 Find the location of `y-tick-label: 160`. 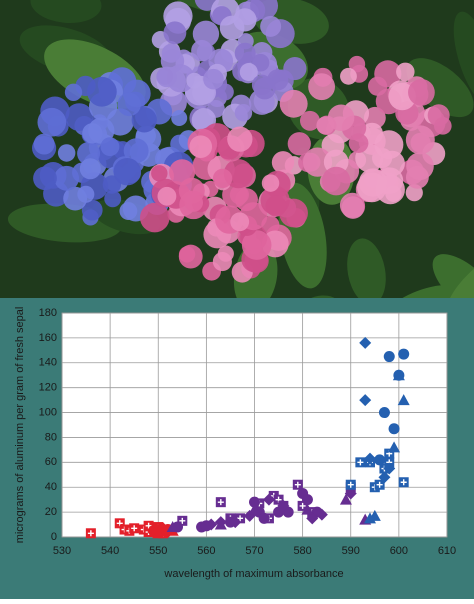

y-tick-label: 160 is located at coordinates (48, 338).